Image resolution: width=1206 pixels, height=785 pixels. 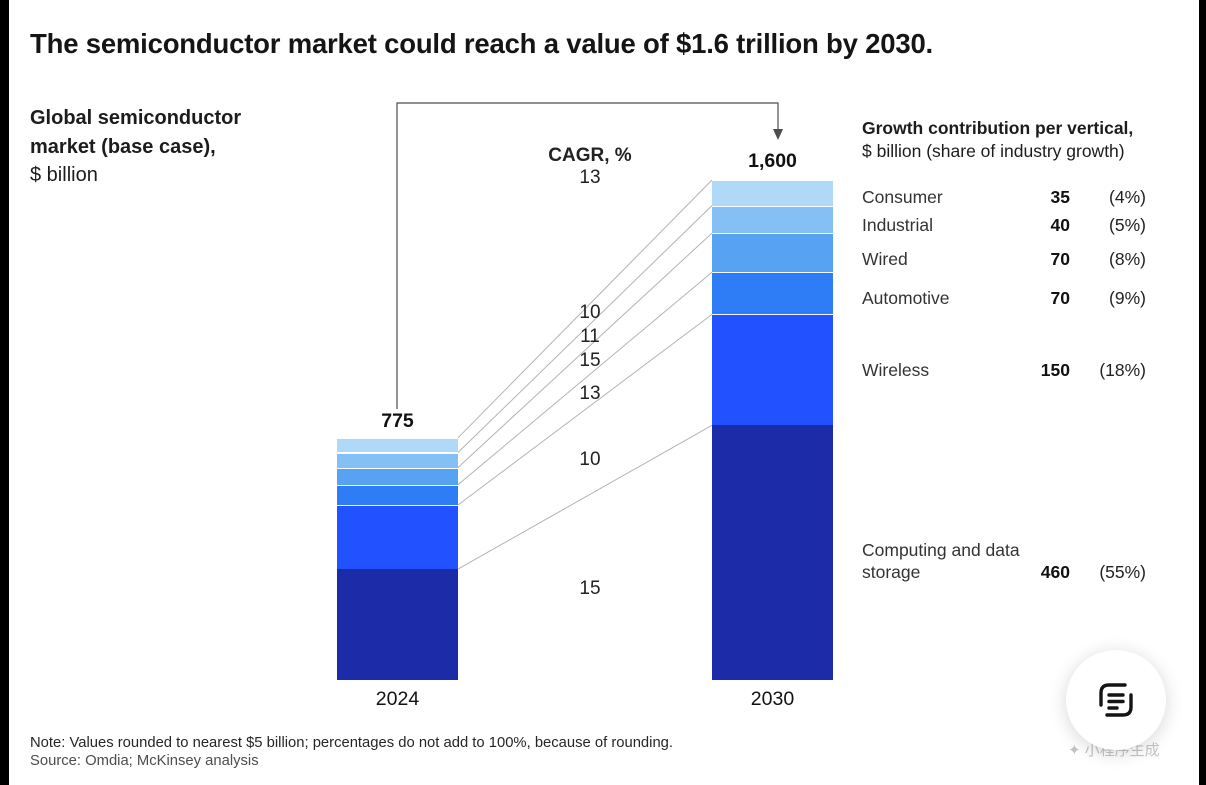 What do you see at coordinates (585, 497) in the screenshot?
I see `segment-connector-line` at bounding box center [585, 497].